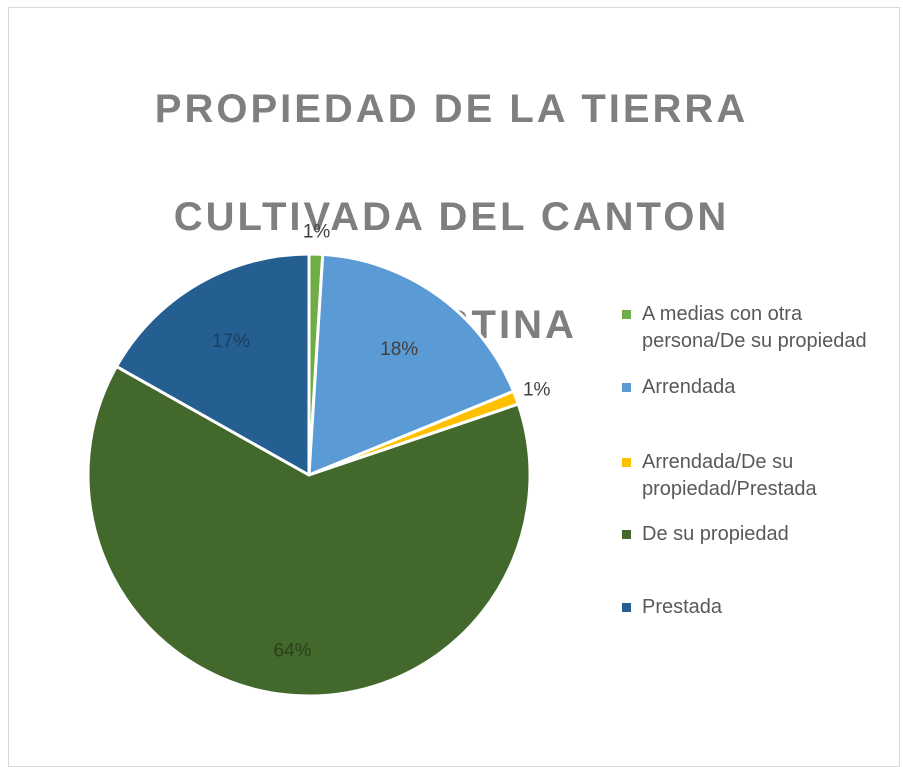 The width and height of the screenshot is (903, 767). What do you see at coordinates (762, 607) in the screenshot?
I see `legend-item-prestada: Prestada` at bounding box center [762, 607].